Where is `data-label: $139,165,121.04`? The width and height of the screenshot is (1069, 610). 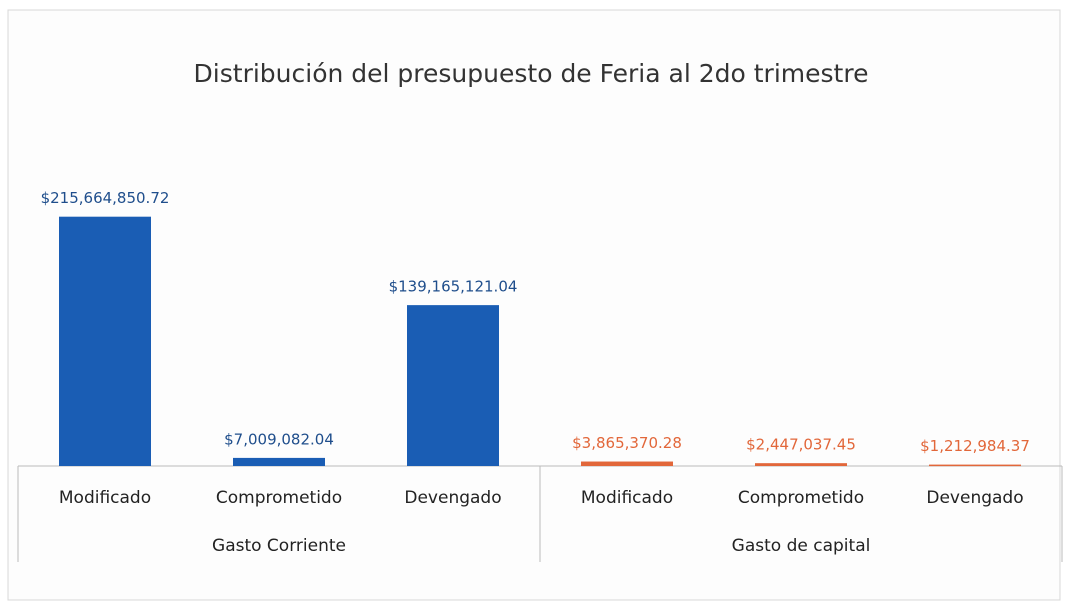
data-label: $139,165,121.04 is located at coordinates (453, 287).